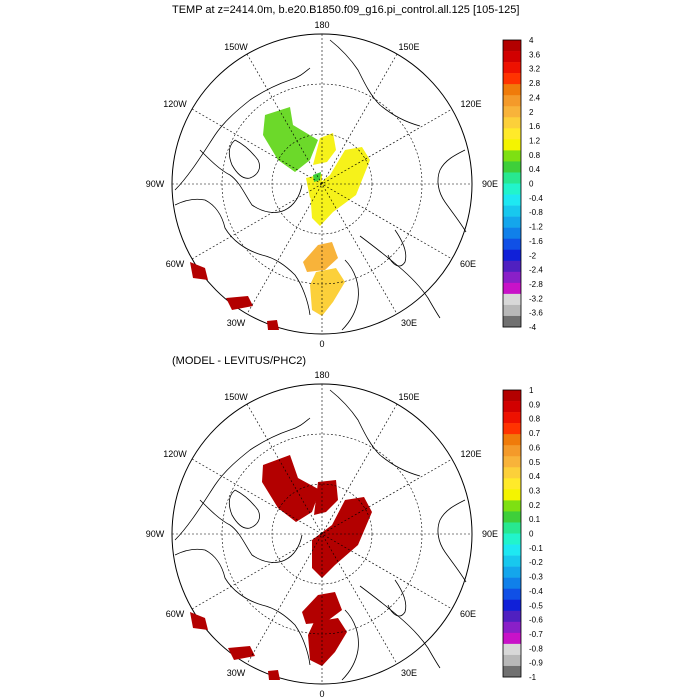 This screenshot has width=700, height=700. I want to click on colorbar-label: 0.1, so click(535, 519).